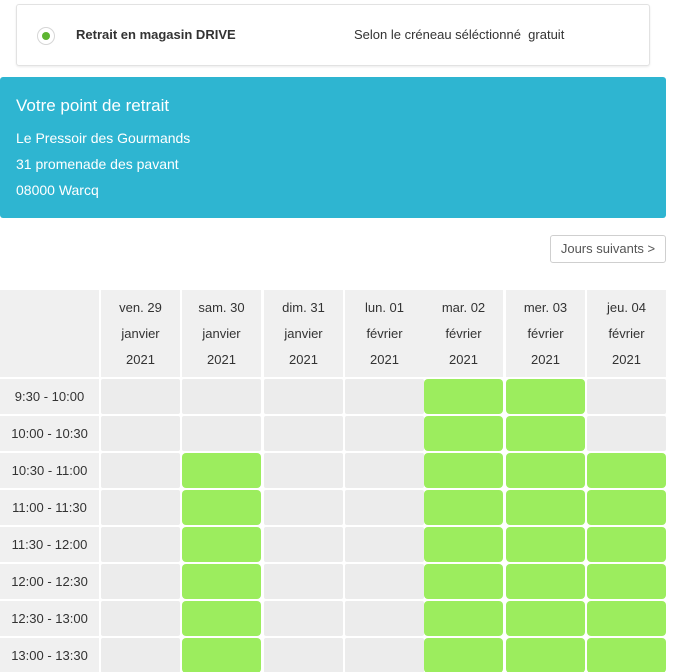  I want to click on pickup-point-address: 31 promenade des pavant, so click(97, 164).